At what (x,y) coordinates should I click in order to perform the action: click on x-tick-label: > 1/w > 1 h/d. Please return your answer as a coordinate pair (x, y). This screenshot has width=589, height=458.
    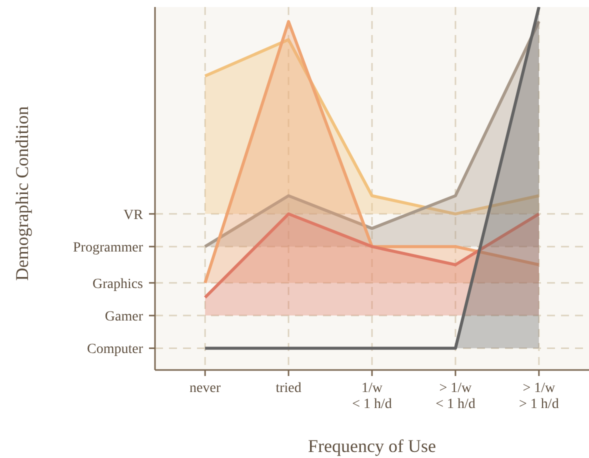
    Looking at the image, I should click on (539, 396).